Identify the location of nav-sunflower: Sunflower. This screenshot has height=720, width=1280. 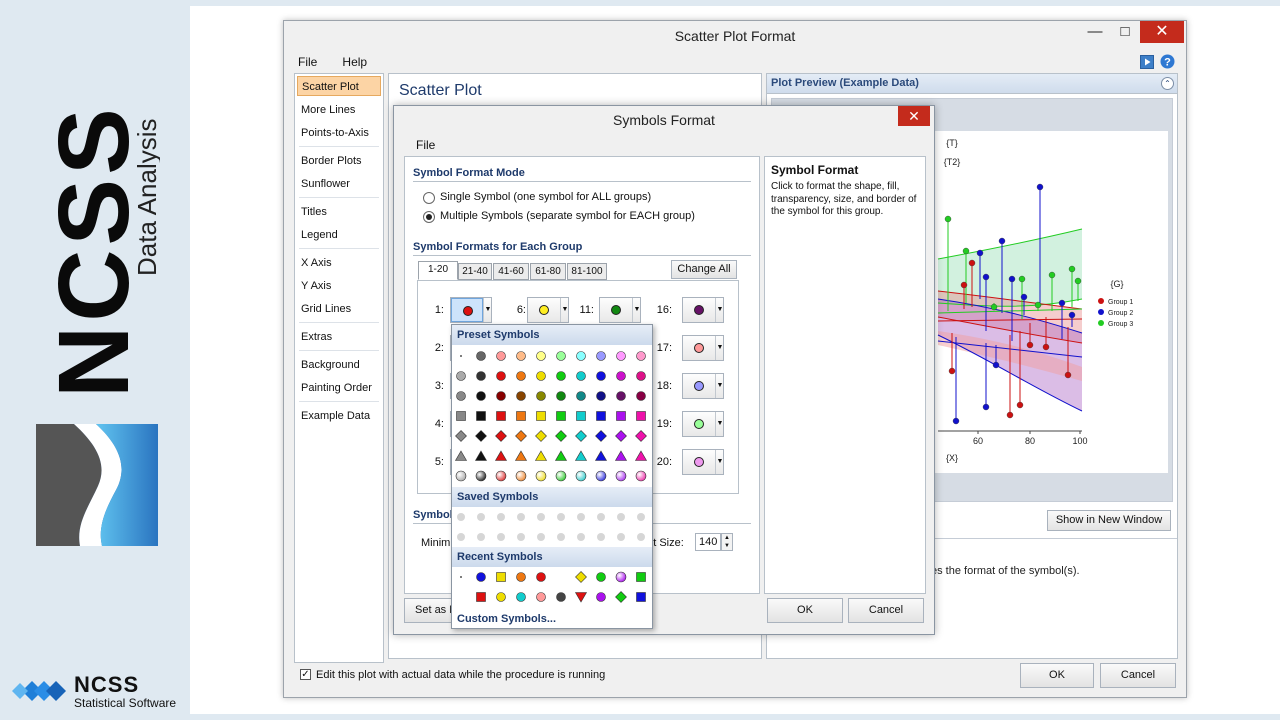
(325, 184).